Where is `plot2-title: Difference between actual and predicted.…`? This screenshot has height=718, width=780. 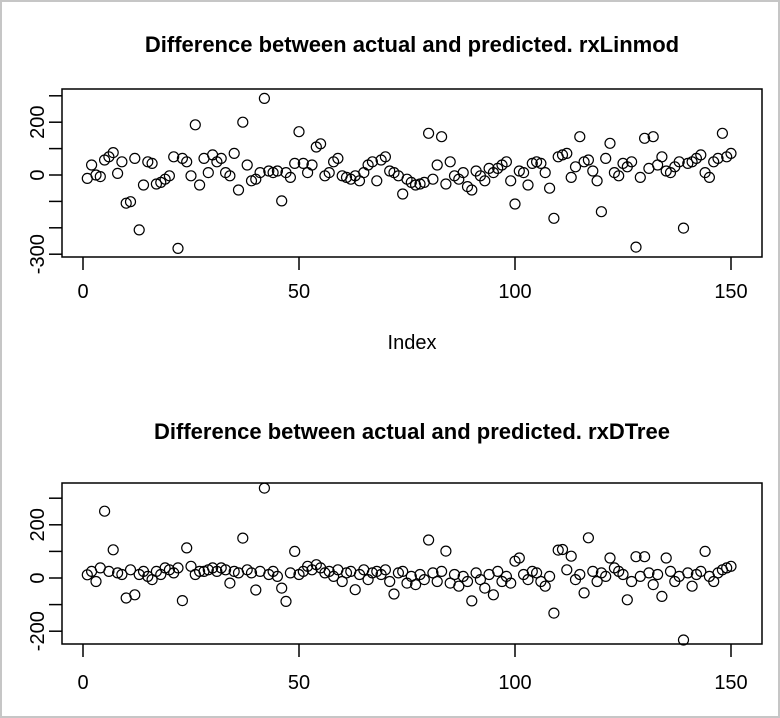
plot2-title: Difference between actual and predicted.… is located at coordinates (412, 431).